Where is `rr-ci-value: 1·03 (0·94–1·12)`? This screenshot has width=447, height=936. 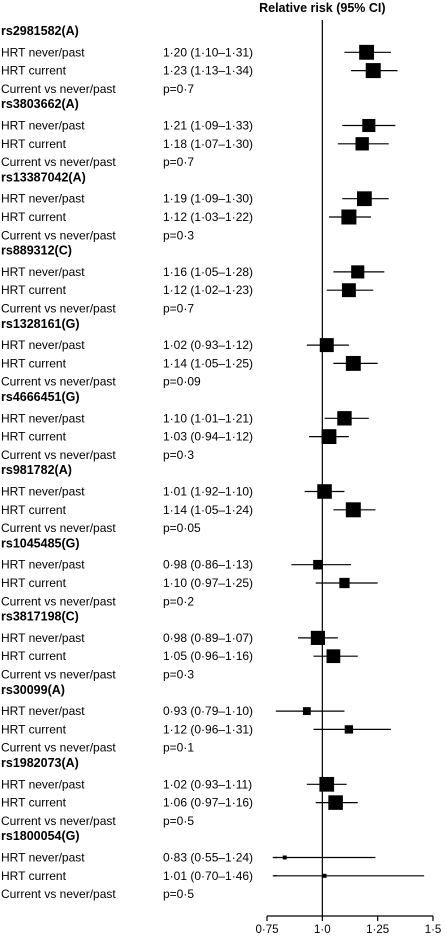
rr-ci-value: 1·03 (0·94–1·12) is located at coordinates (208, 437).